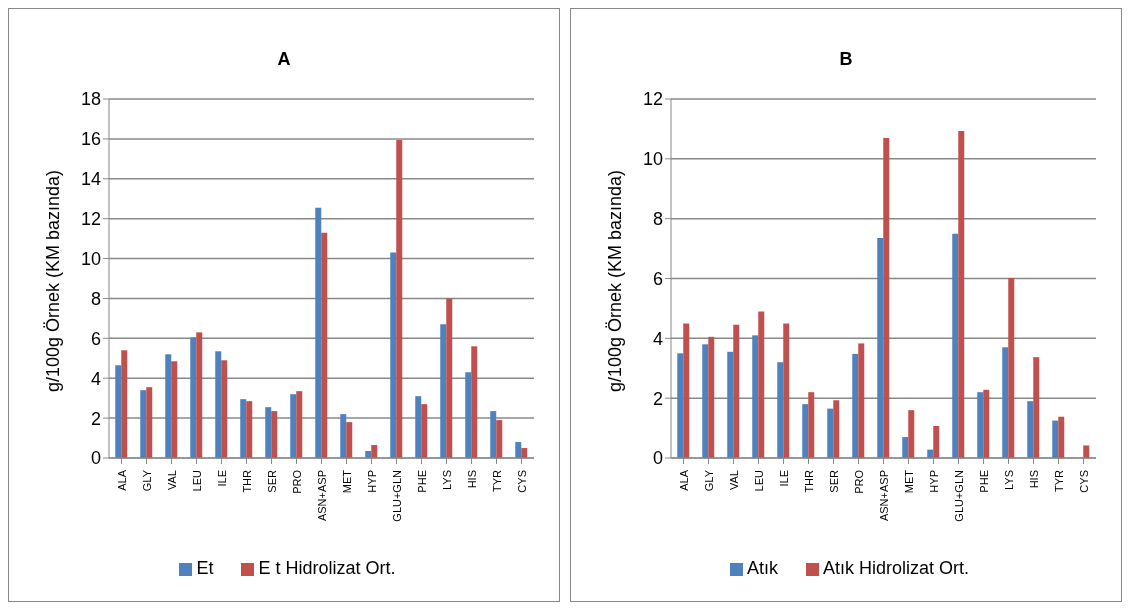  I want to click on x-tick-label: GLY, so click(708, 480).